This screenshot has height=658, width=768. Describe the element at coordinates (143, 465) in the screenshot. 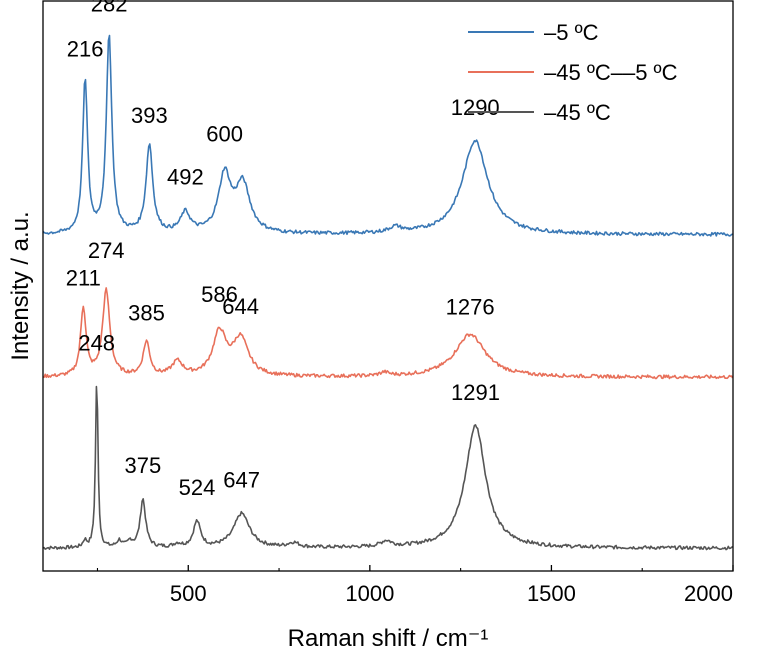

I see `peak-label-0-1: 375` at that location.